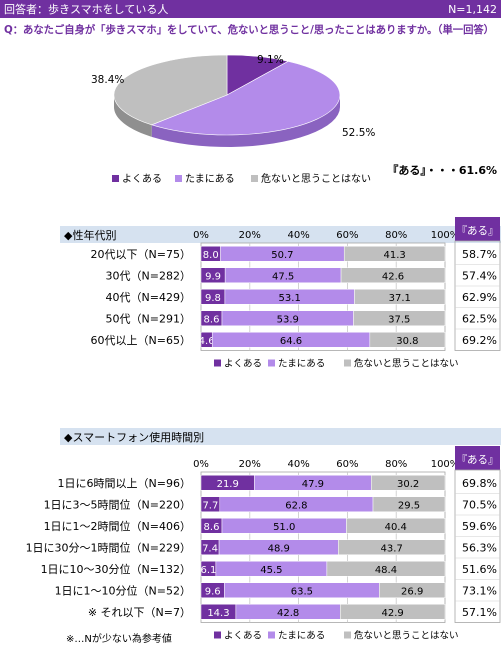  Describe the element at coordinates (108, 547) in the screenshot. I see `category-label: 1日に30分～1時間位（N=229）` at that location.